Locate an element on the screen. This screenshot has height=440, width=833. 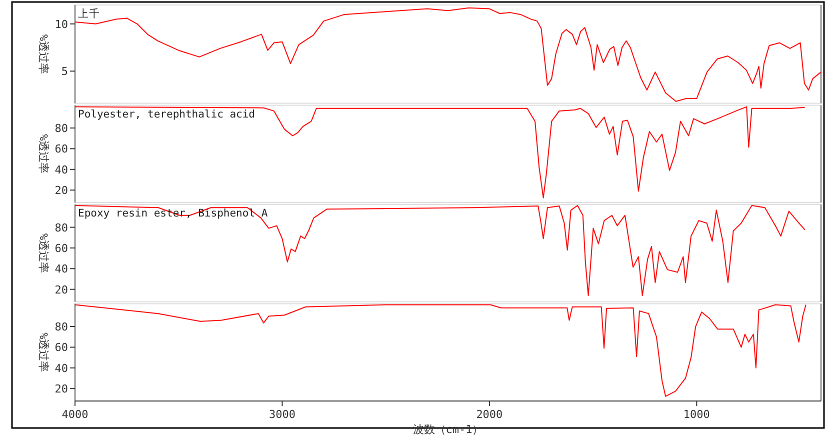
y-tick-label: 10 is located at coordinates (61, 24).